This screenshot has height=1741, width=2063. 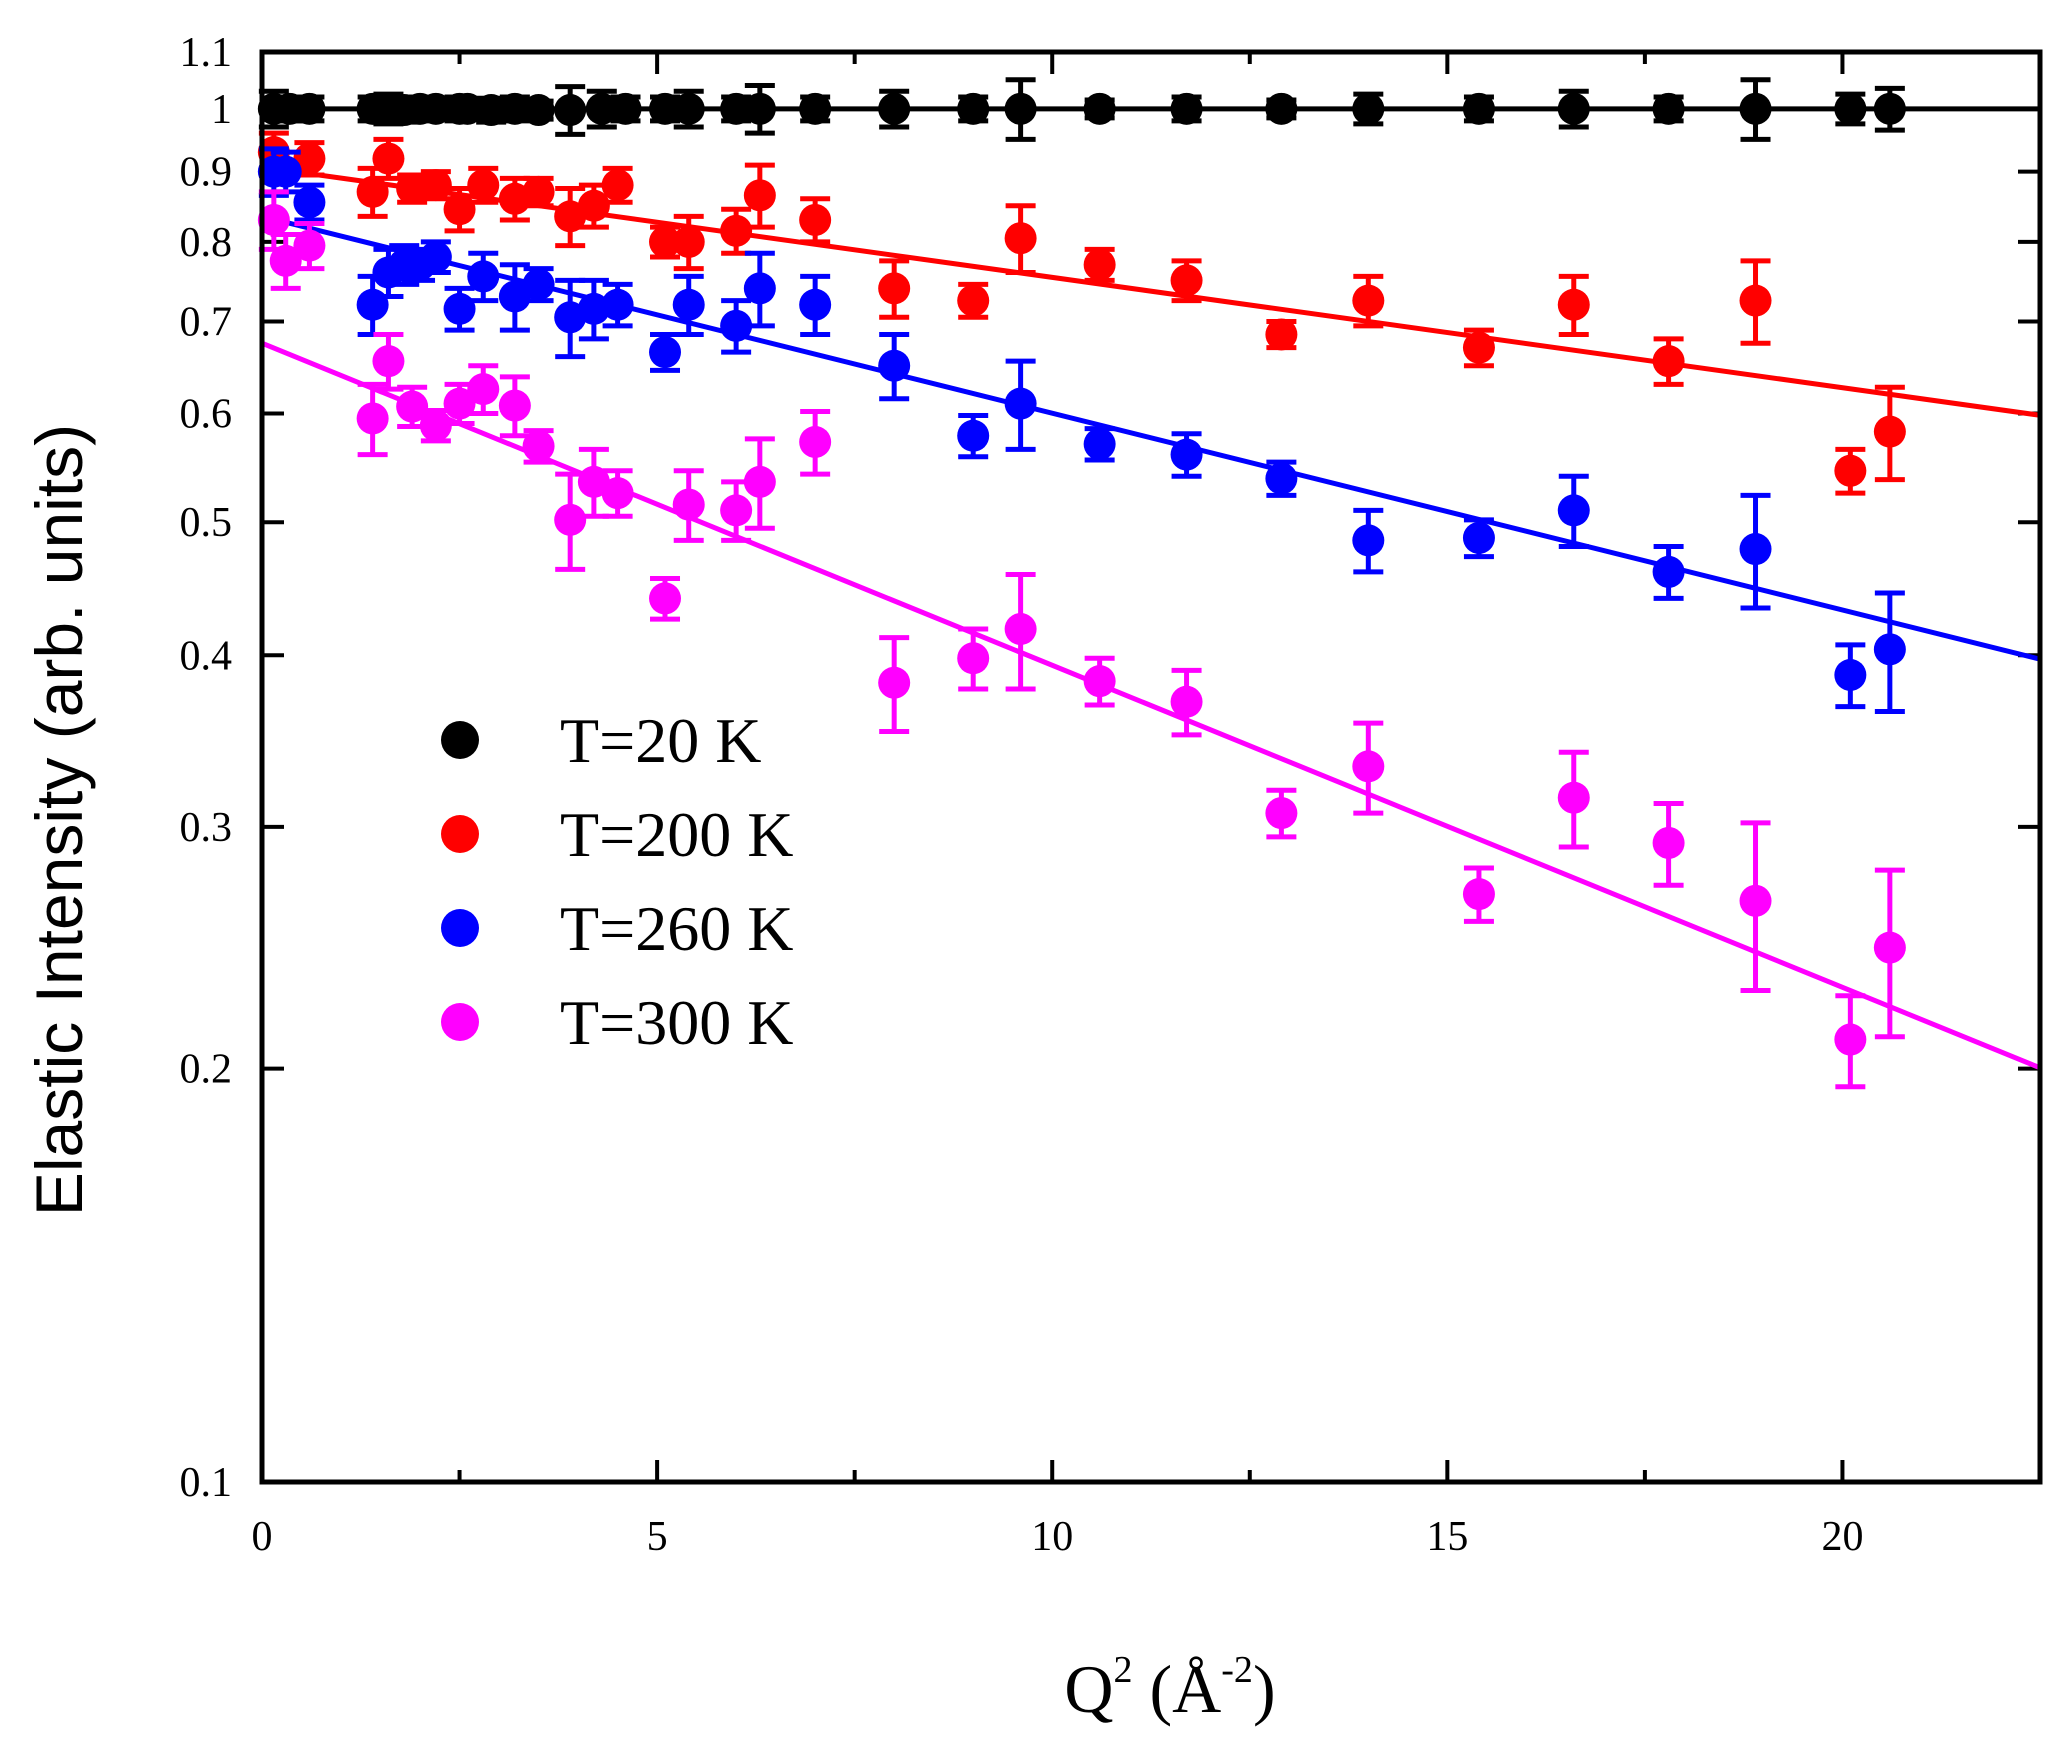 What do you see at coordinates (1177, 1689) in the screenshot?
I see `x-label-unit: (Å` at bounding box center [1177, 1689].